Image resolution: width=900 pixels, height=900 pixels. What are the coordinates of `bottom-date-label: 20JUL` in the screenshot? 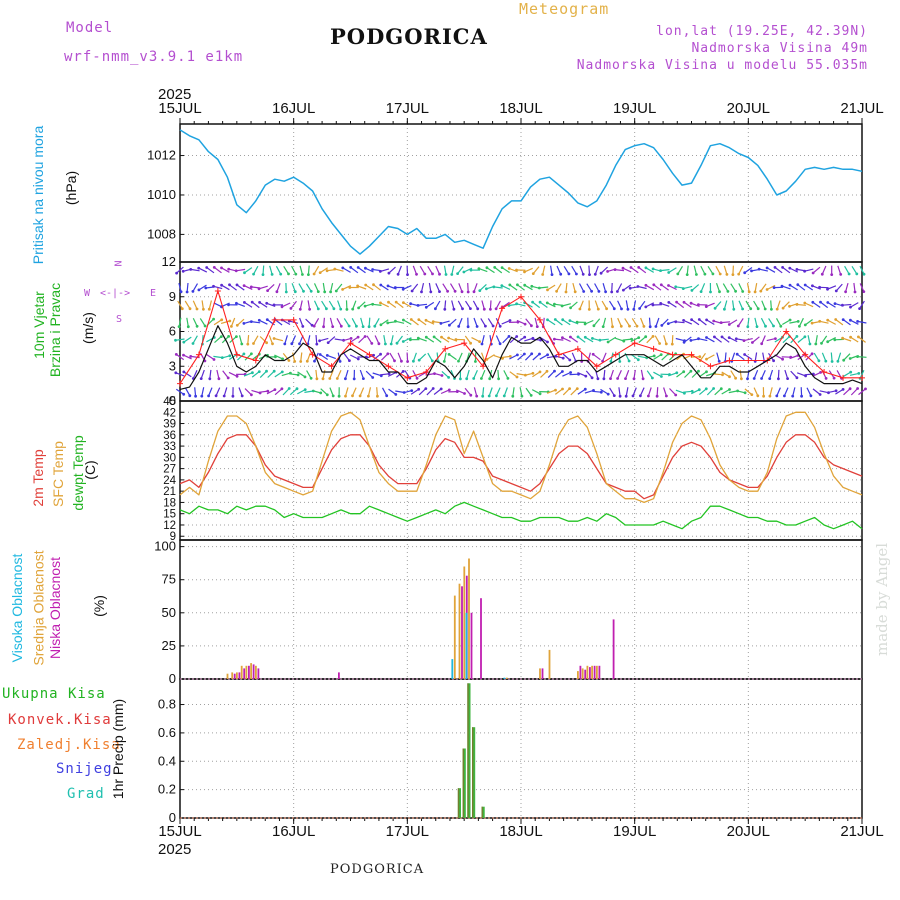 It's located at (748, 831).